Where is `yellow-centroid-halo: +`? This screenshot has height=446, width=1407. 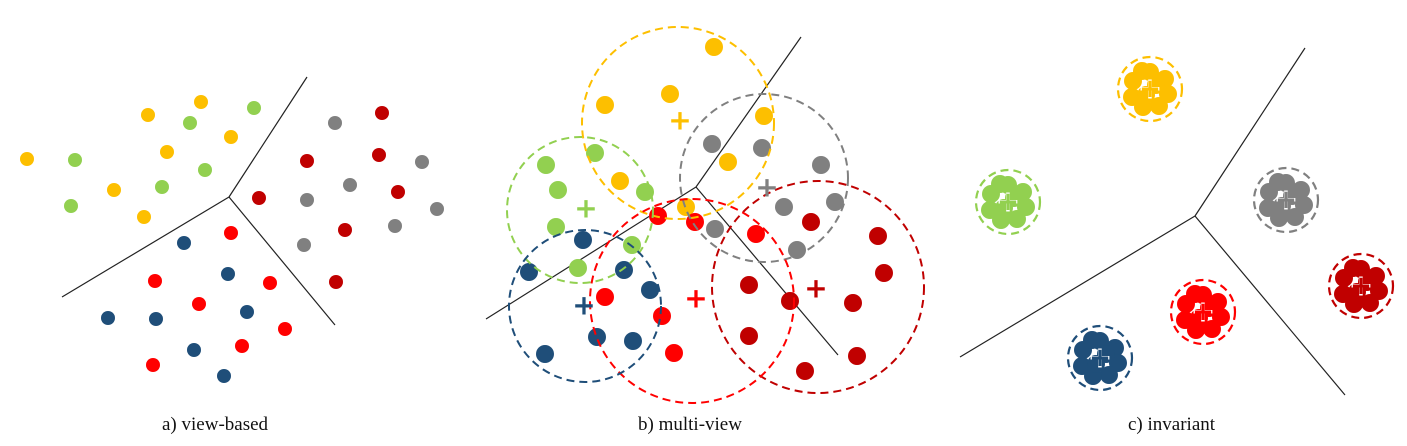
yellow-centroid-halo: + is located at coordinates (1149, 89).